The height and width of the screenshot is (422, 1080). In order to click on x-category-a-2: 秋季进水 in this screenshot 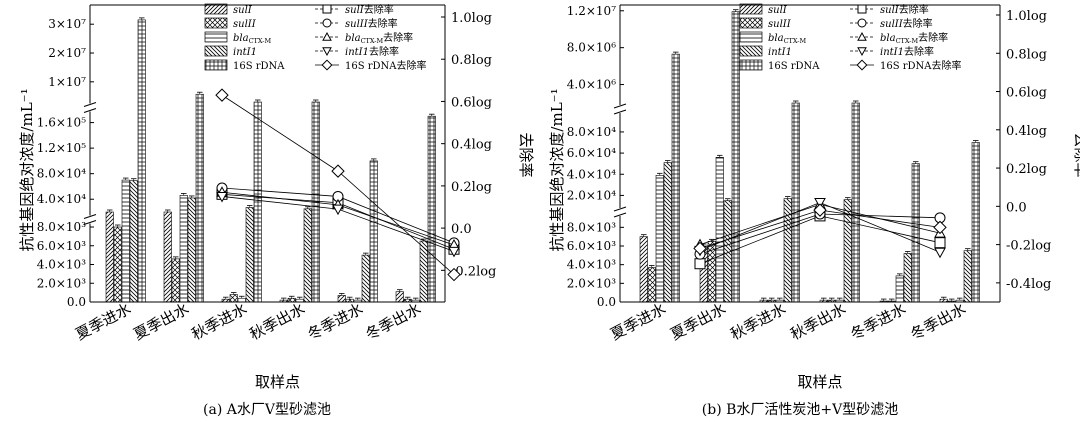, I will do `click(219, 322)`.